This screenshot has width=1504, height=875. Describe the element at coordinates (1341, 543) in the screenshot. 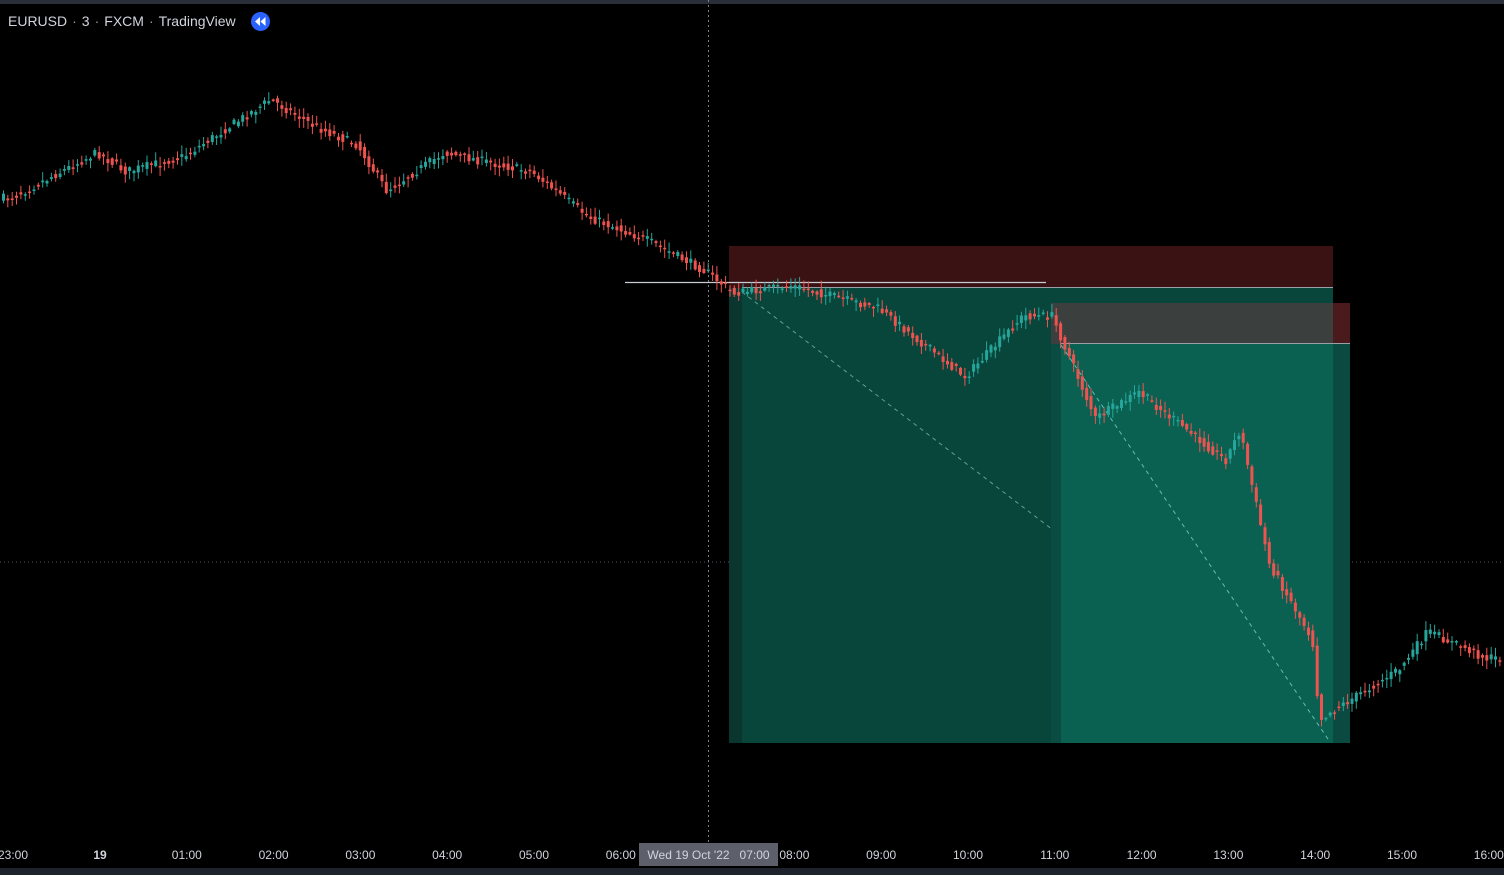

I see `take-profit-zone-2-overflow` at that location.